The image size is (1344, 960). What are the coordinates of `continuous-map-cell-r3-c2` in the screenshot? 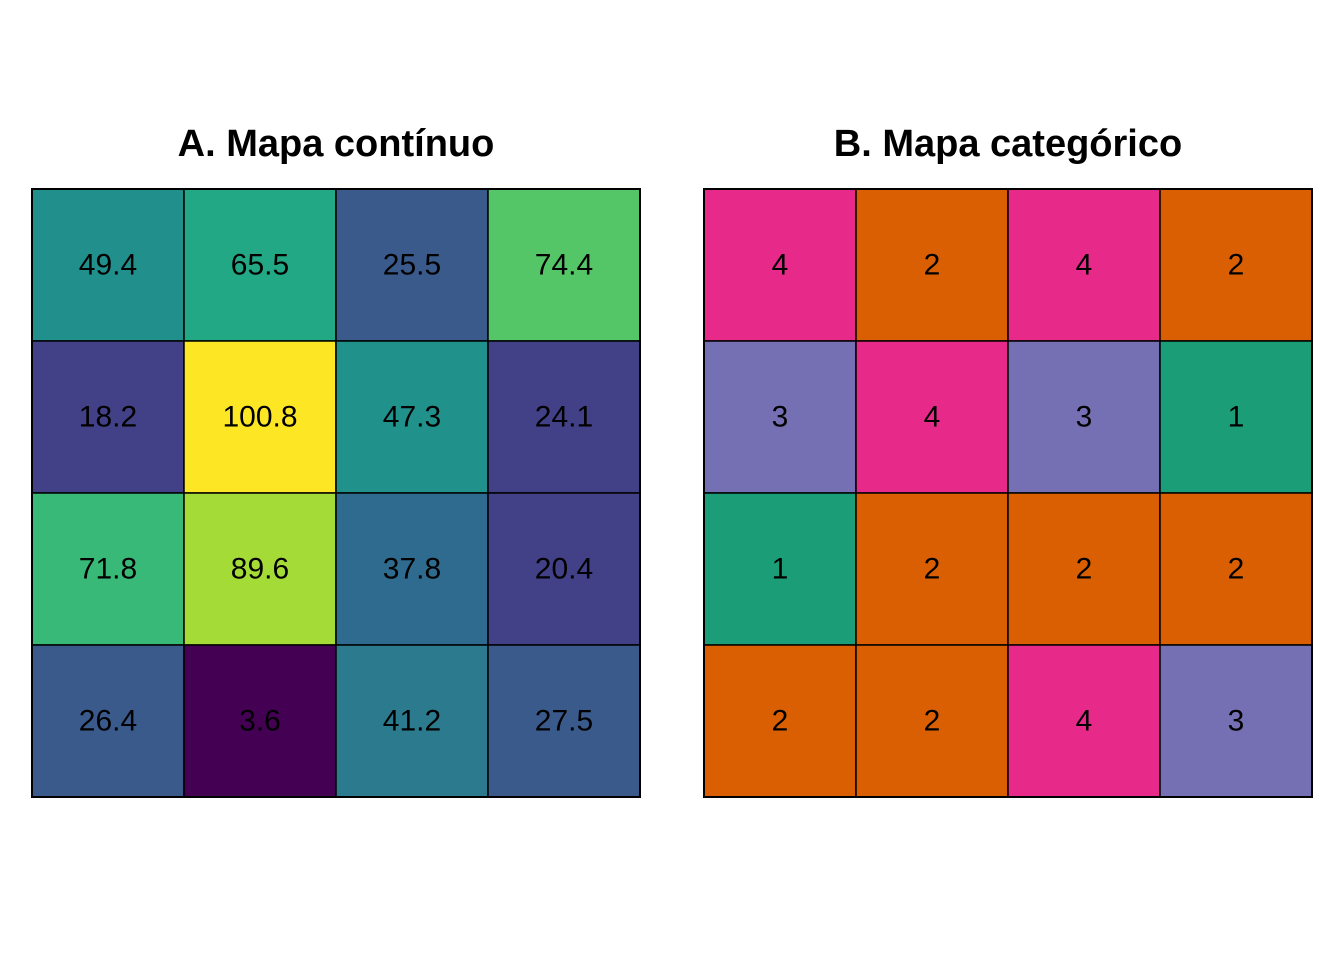 It's located at (260, 569).